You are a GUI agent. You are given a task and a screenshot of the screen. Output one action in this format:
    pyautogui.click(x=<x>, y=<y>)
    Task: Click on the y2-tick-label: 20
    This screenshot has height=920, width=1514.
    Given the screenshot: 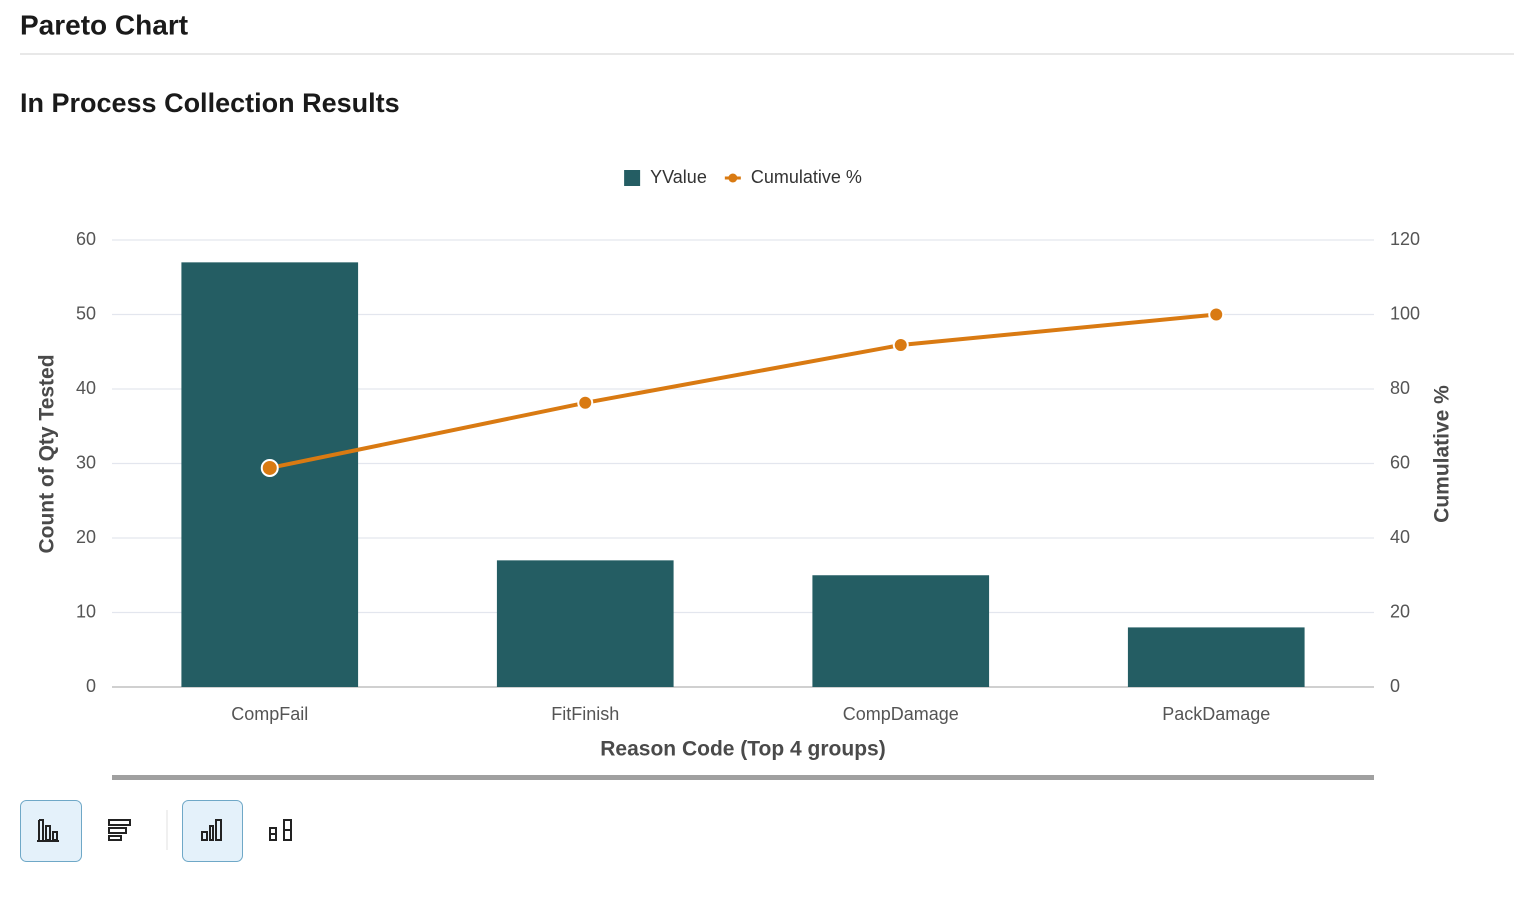 What is the action you would take?
    pyautogui.click(x=1400, y=611)
    